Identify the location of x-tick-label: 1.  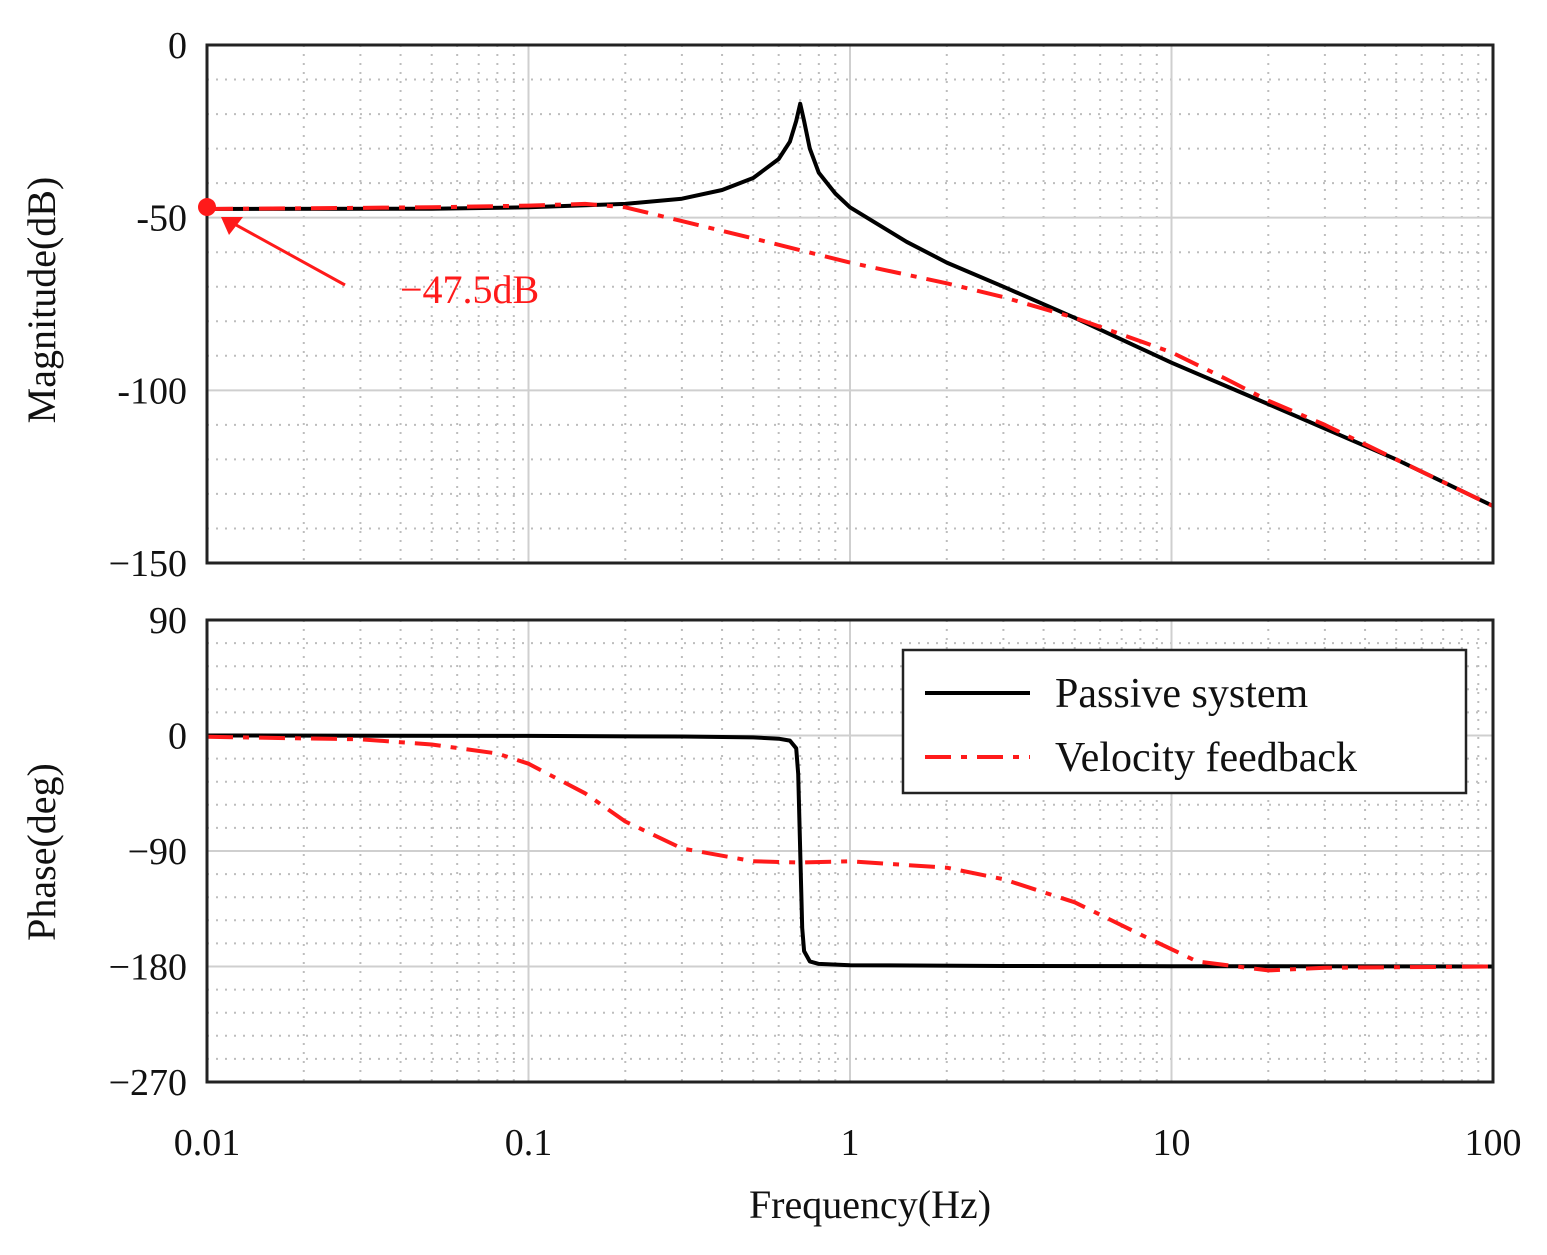
(850, 1143).